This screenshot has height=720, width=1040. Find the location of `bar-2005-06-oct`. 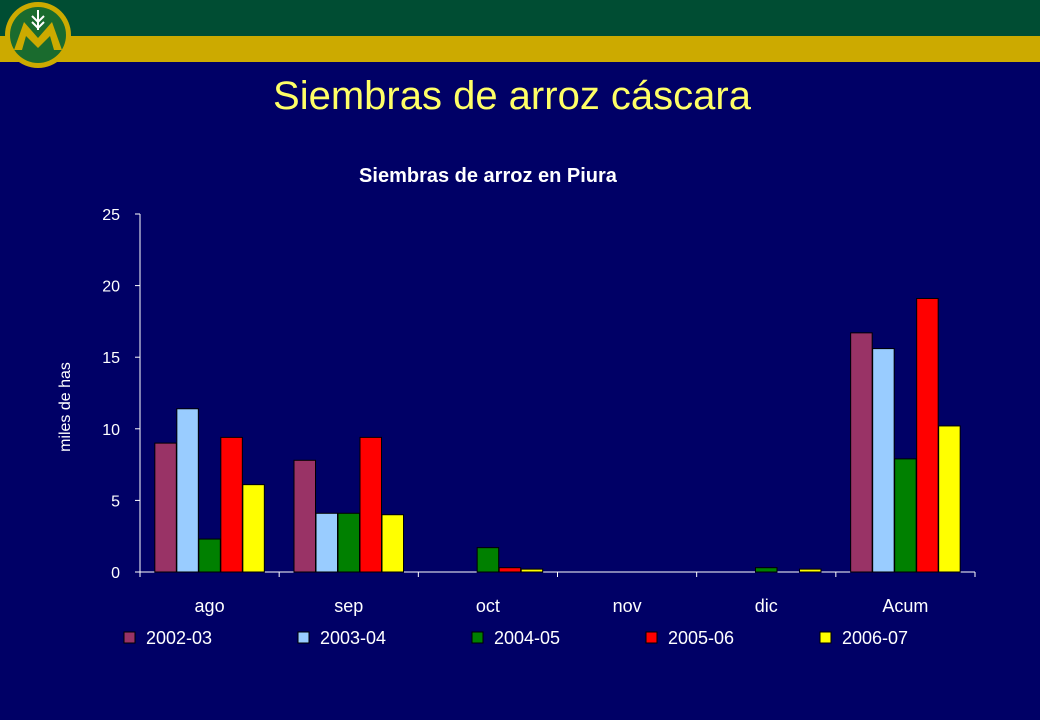

bar-2005-06-oct is located at coordinates (510, 570).